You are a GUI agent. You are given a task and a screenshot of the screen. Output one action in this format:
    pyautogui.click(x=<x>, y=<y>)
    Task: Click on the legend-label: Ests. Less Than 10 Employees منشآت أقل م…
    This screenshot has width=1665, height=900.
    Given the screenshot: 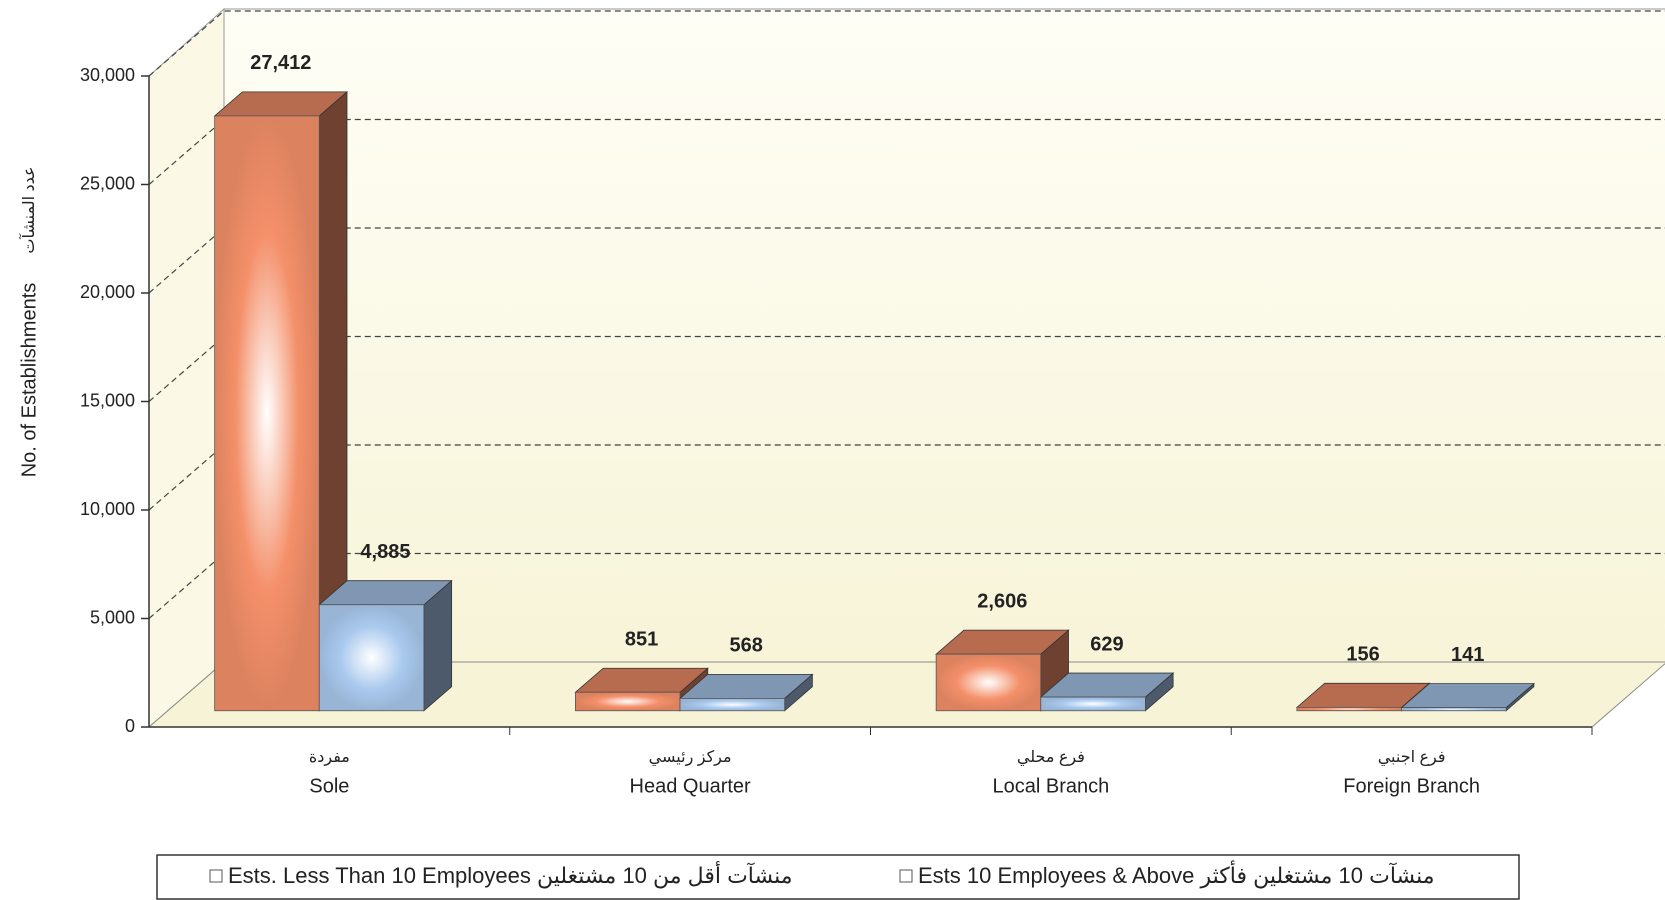 What is the action you would take?
    pyautogui.click(x=510, y=874)
    